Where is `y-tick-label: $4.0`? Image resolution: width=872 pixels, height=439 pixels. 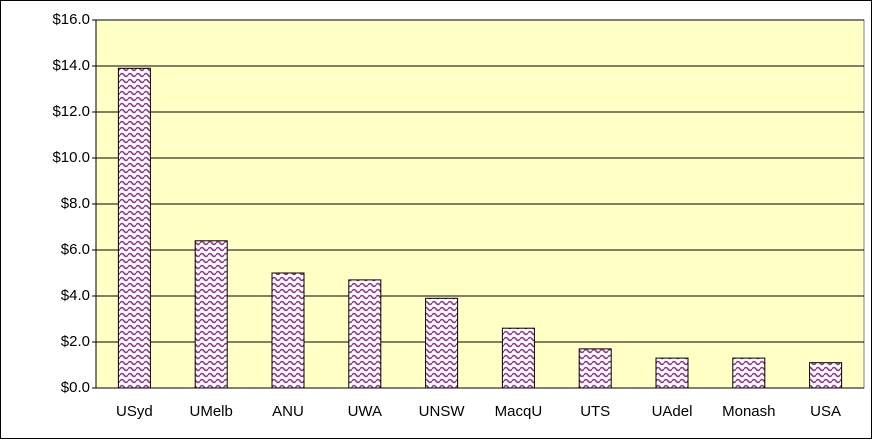
y-tick-label: $4.0 is located at coordinates (75, 295).